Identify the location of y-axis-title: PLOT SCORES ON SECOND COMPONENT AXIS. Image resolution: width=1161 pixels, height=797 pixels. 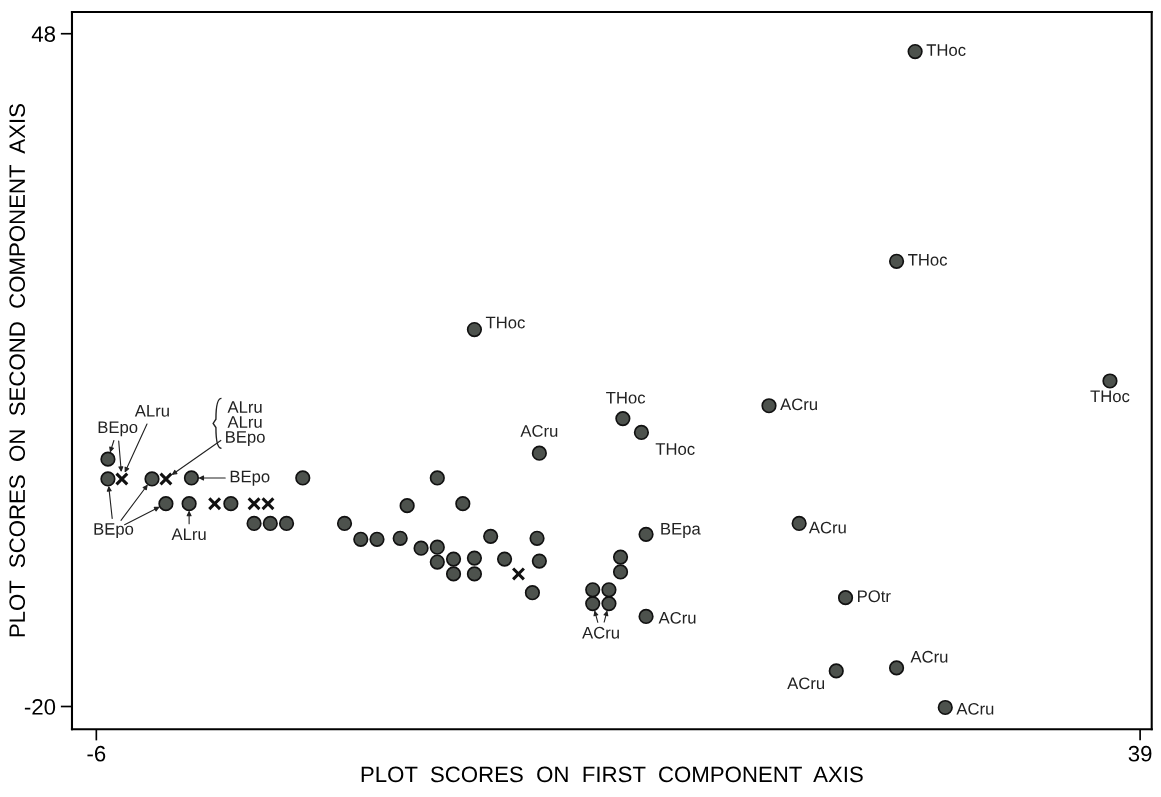
(17, 370).